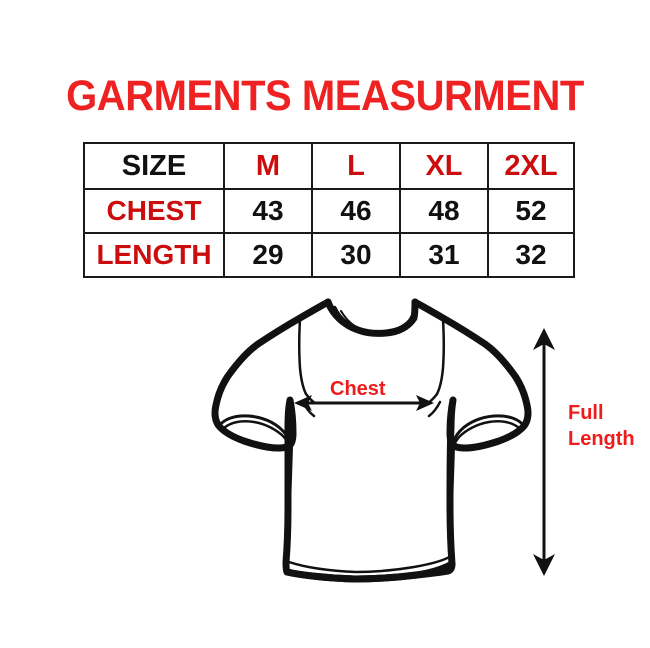 This screenshot has height=648, width=650. What do you see at coordinates (356, 211) in the screenshot?
I see `cell-chest-l: 46` at bounding box center [356, 211].